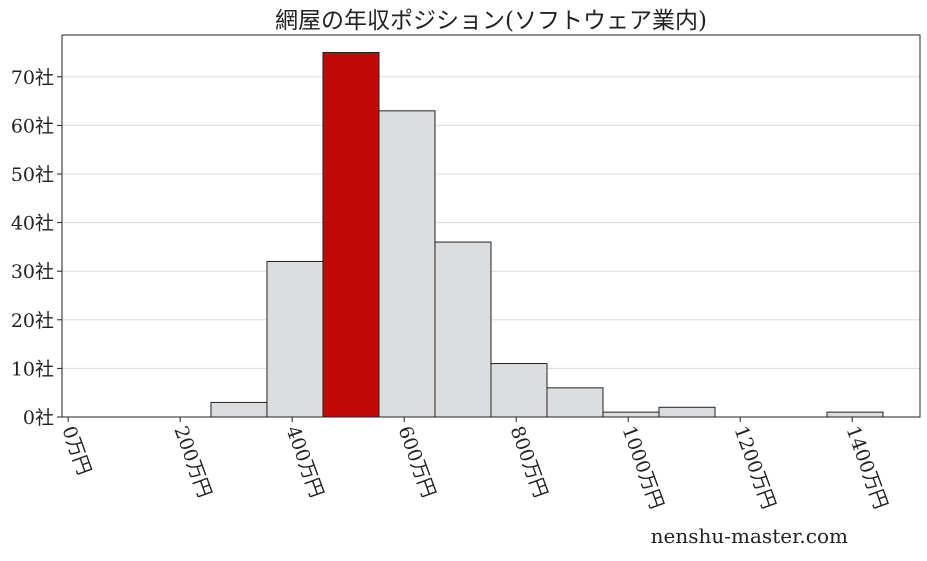 The height and width of the screenshot is (561, 927). I want to click on x-tick-label: 800万円, so click(529, 461).